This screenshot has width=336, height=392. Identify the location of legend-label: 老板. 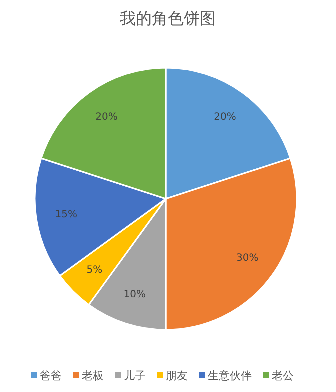
(93, 376).